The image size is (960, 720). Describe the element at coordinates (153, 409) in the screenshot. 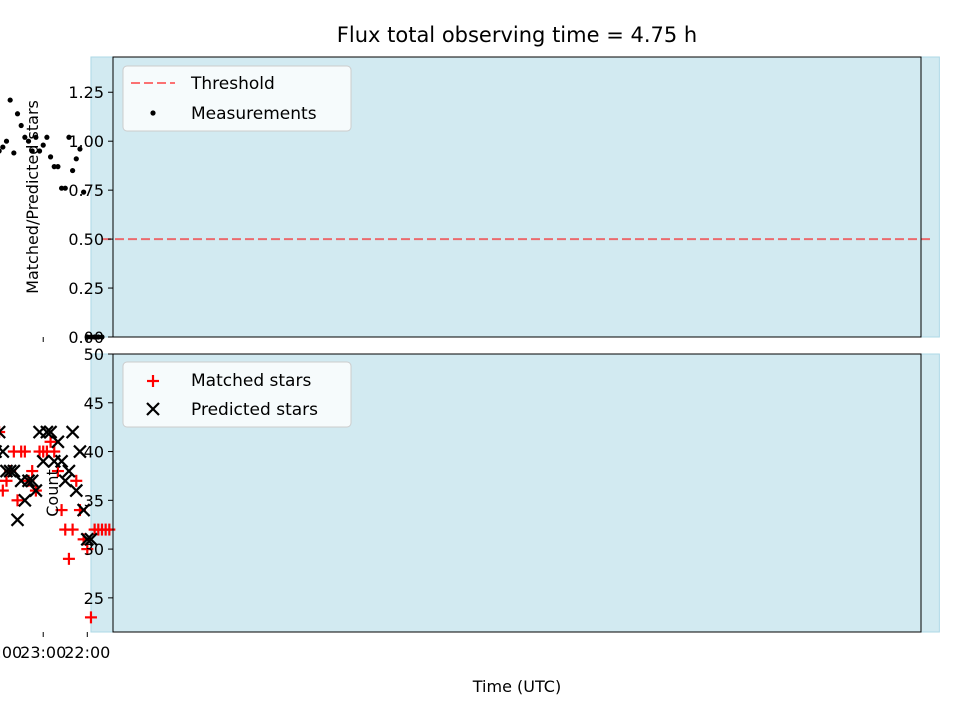

I see `predicted-legend-swatch` at that location.